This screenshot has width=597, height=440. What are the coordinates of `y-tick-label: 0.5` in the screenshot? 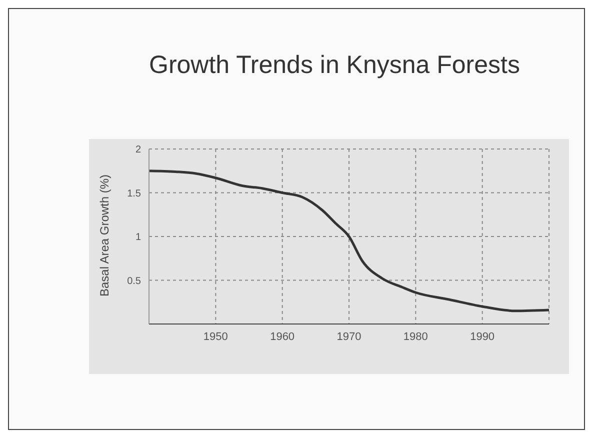 It's located at (134, 281).